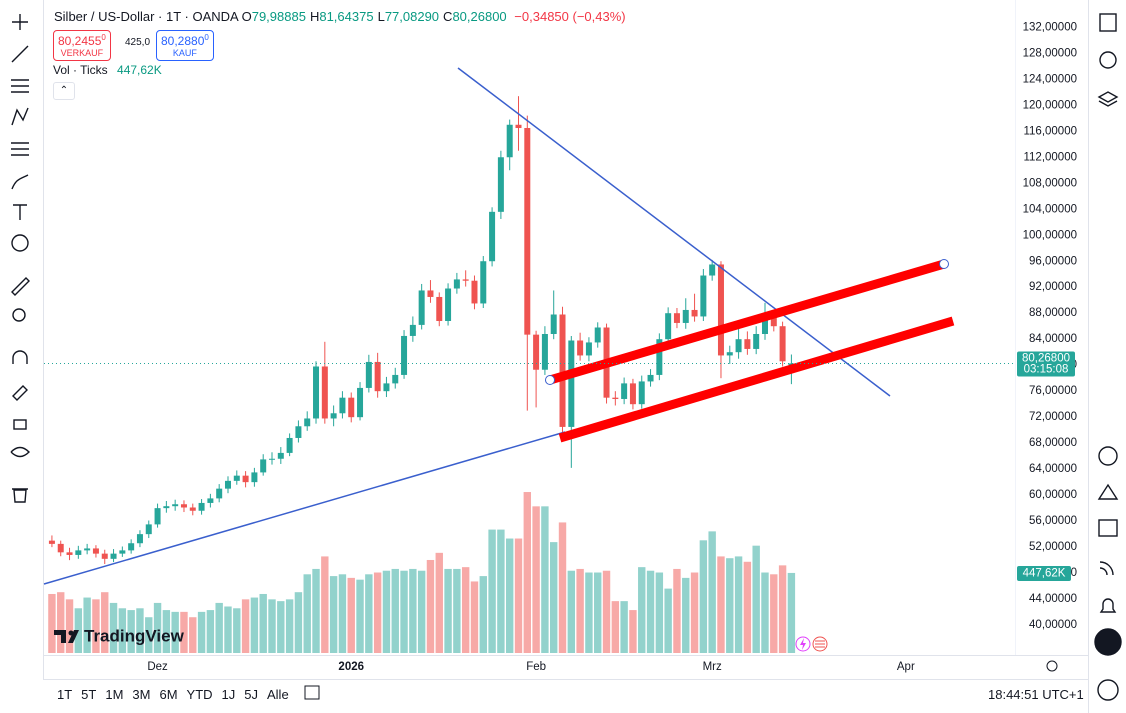  What do you see at coordinates (312, 692) in the screenshot?
I see `date-range-button` at bounding box center [312, 692].